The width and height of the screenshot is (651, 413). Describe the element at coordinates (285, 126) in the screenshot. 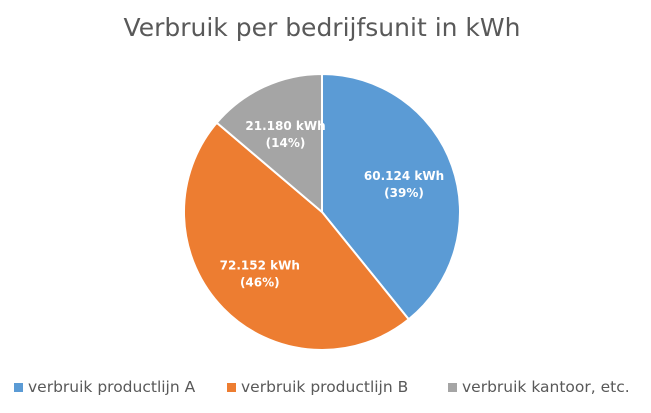

I see `slice-value-label: 21.180 kWh` at that location.